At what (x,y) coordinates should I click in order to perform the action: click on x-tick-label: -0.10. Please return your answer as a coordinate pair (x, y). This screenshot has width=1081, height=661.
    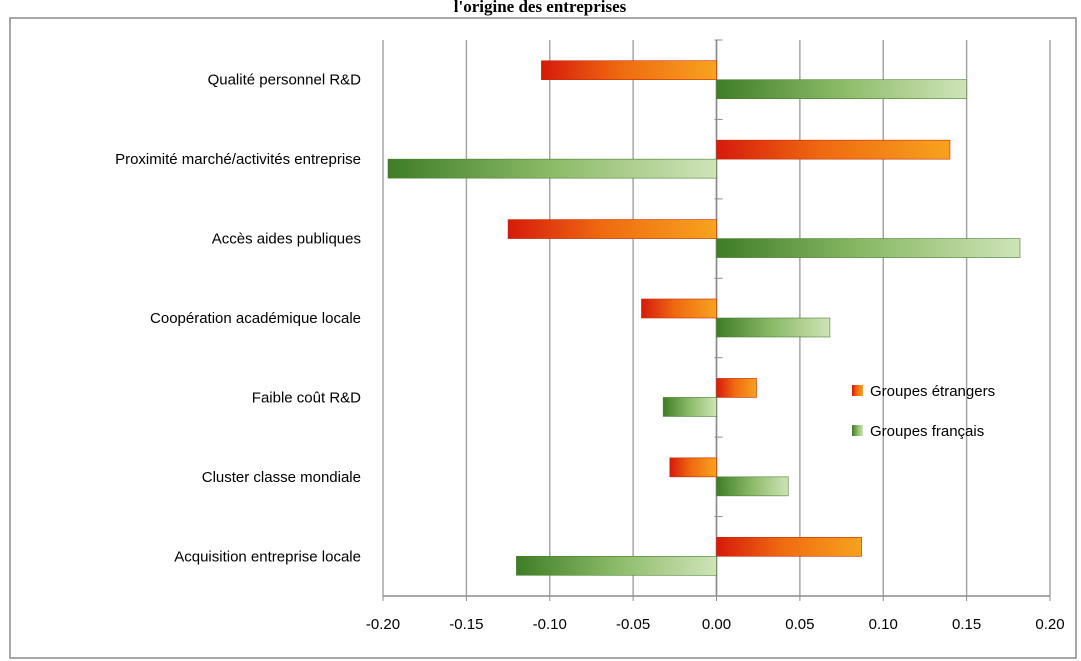
    Looking at the image, I should click on (550, 624).